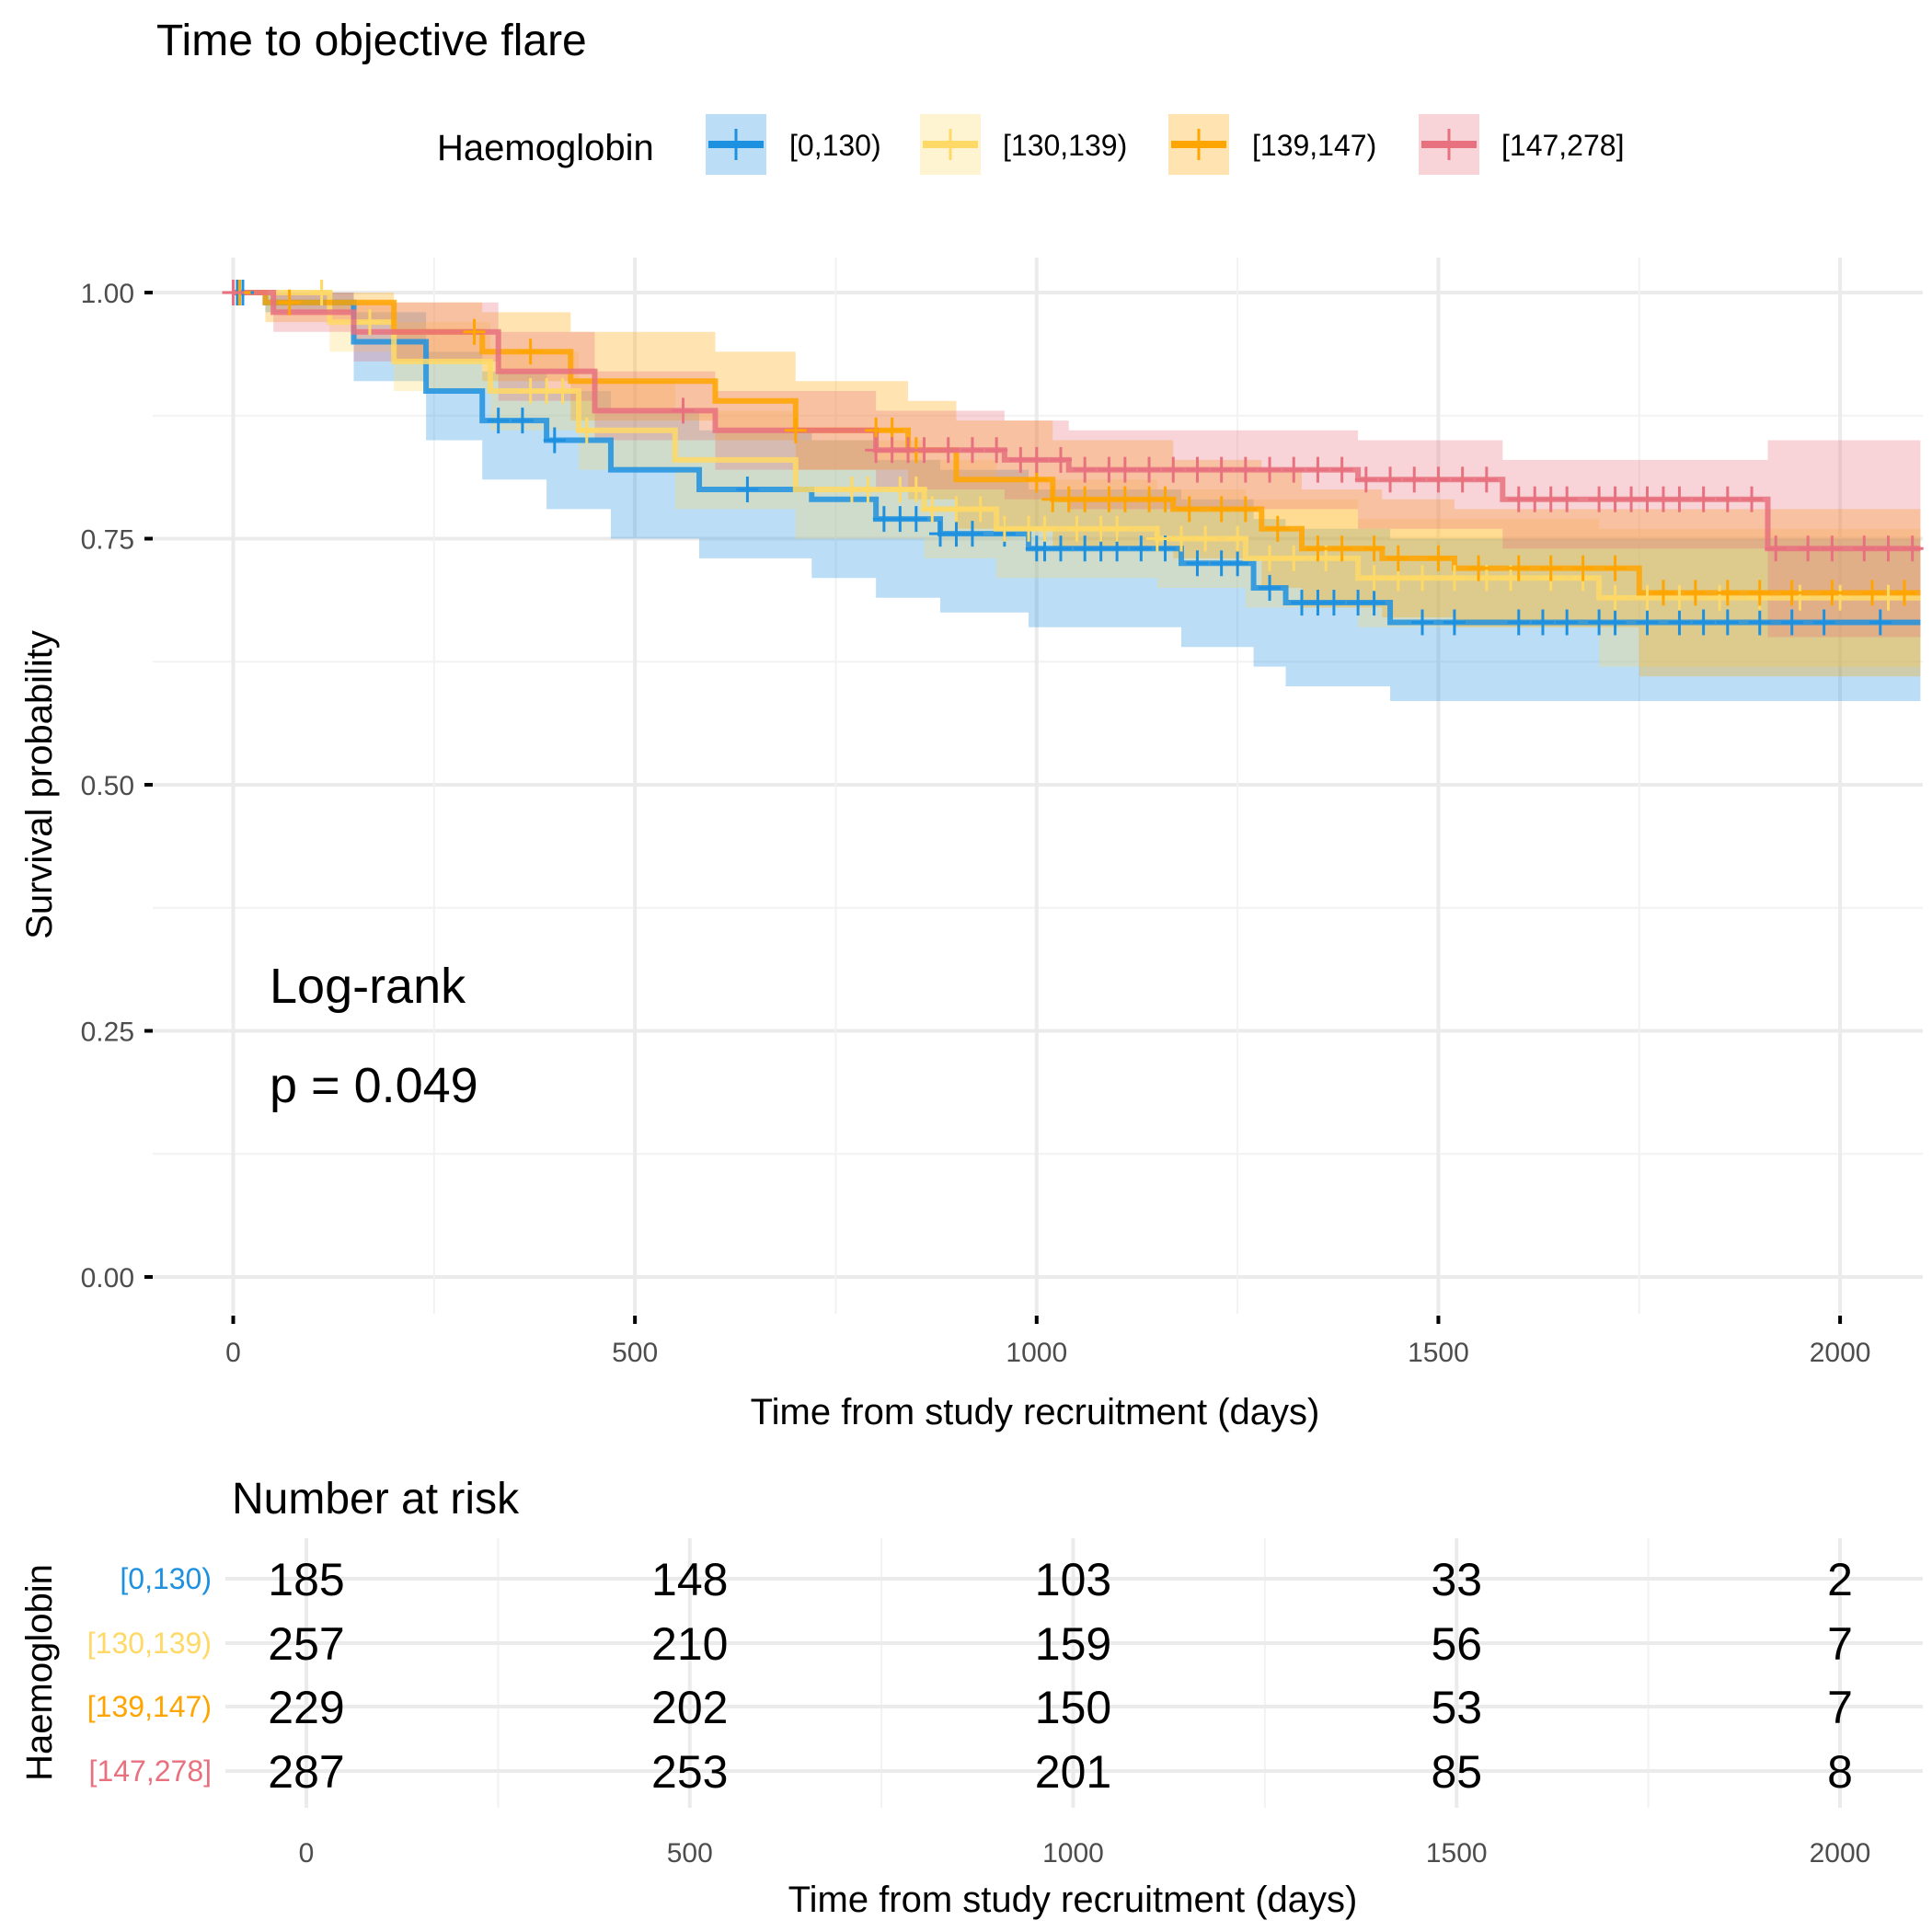  What do you see at coordinates (1840, 1772) in the screenshot?
I see `risk-count: 8` at bounding box center [1840, 1772].